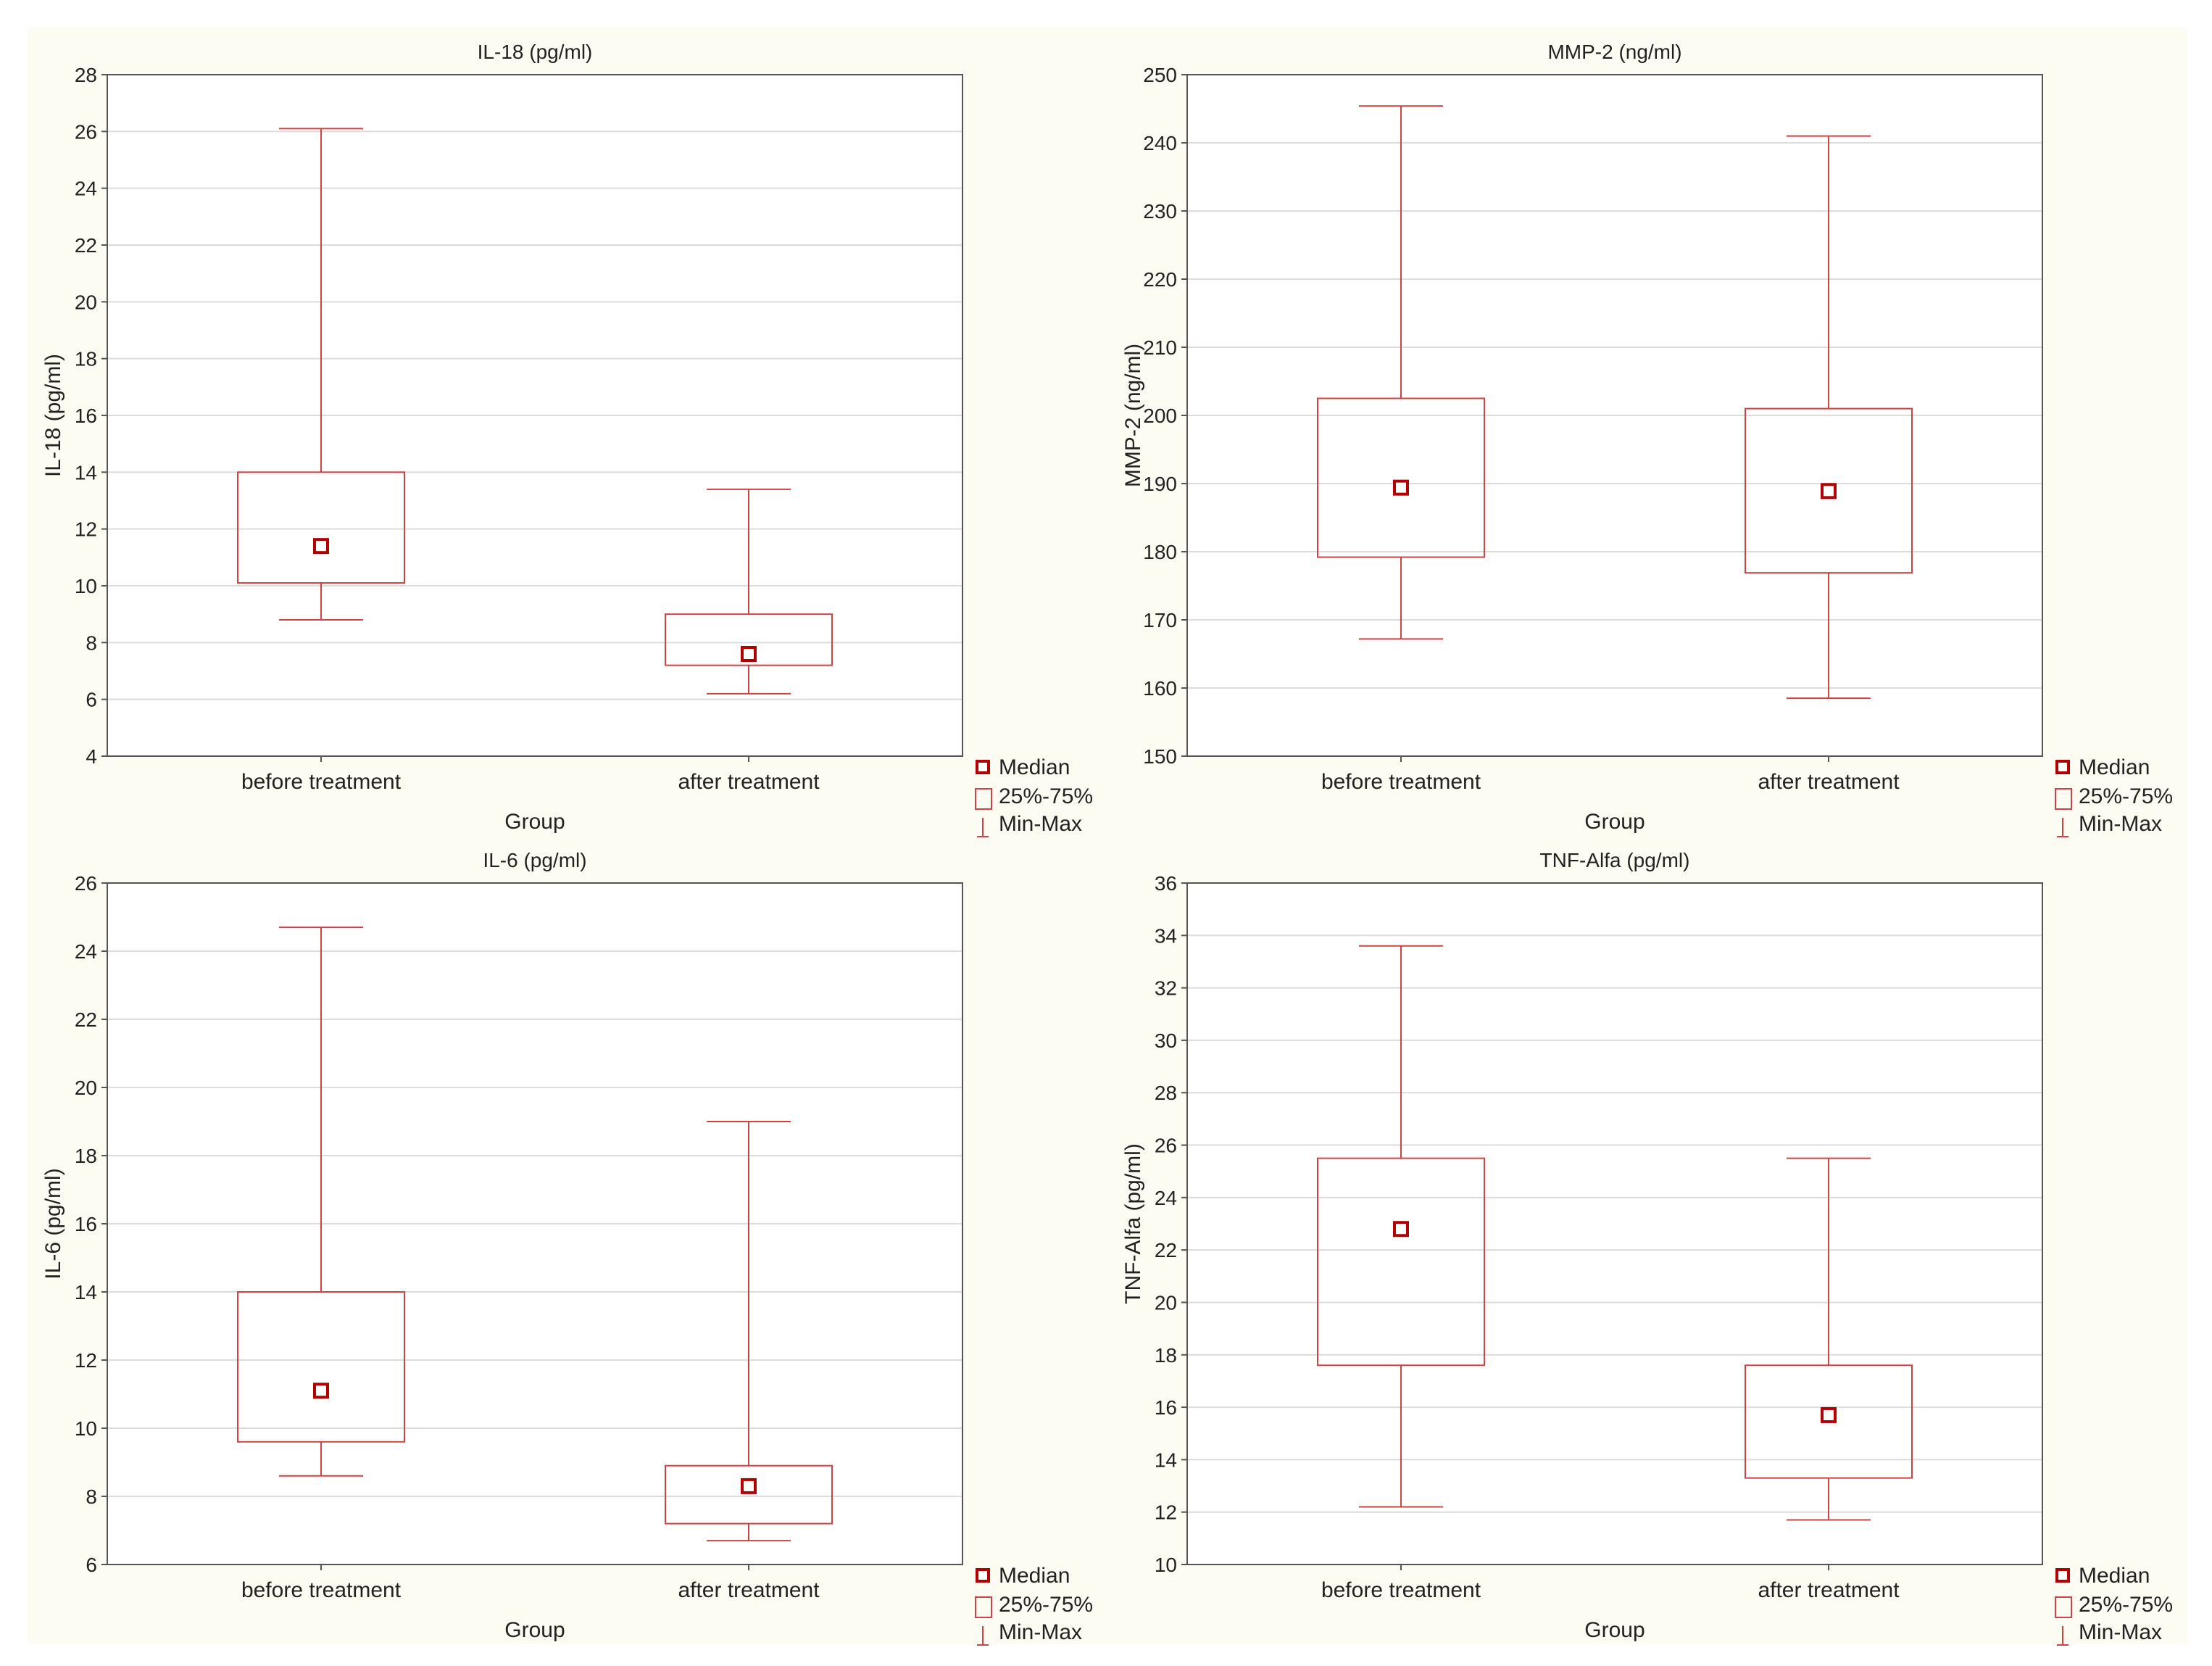 The height and width of the screenshot is (1666, 2212). I want to click on y-tick-label-il6: 16, so click(86, 1224).